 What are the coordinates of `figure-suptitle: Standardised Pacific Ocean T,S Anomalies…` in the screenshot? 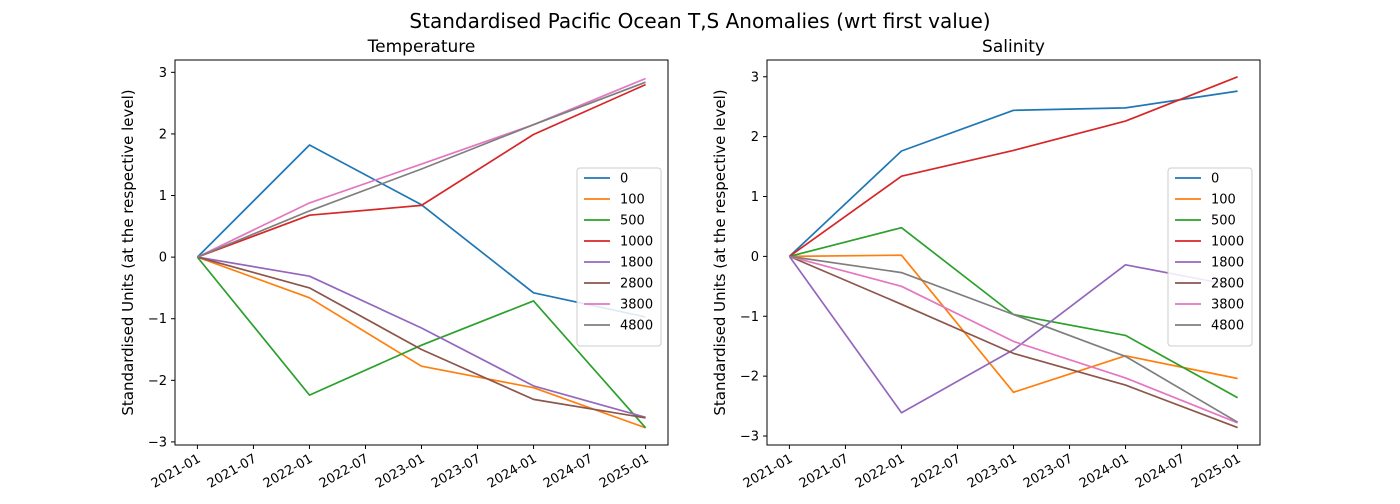 It's located at (699, 21).